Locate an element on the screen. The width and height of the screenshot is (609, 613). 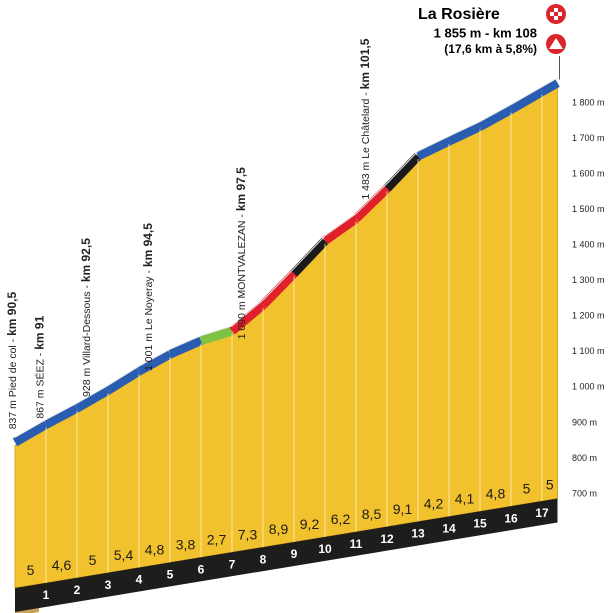
gradient-label: 4,1 is located at coordinates (465, 499).